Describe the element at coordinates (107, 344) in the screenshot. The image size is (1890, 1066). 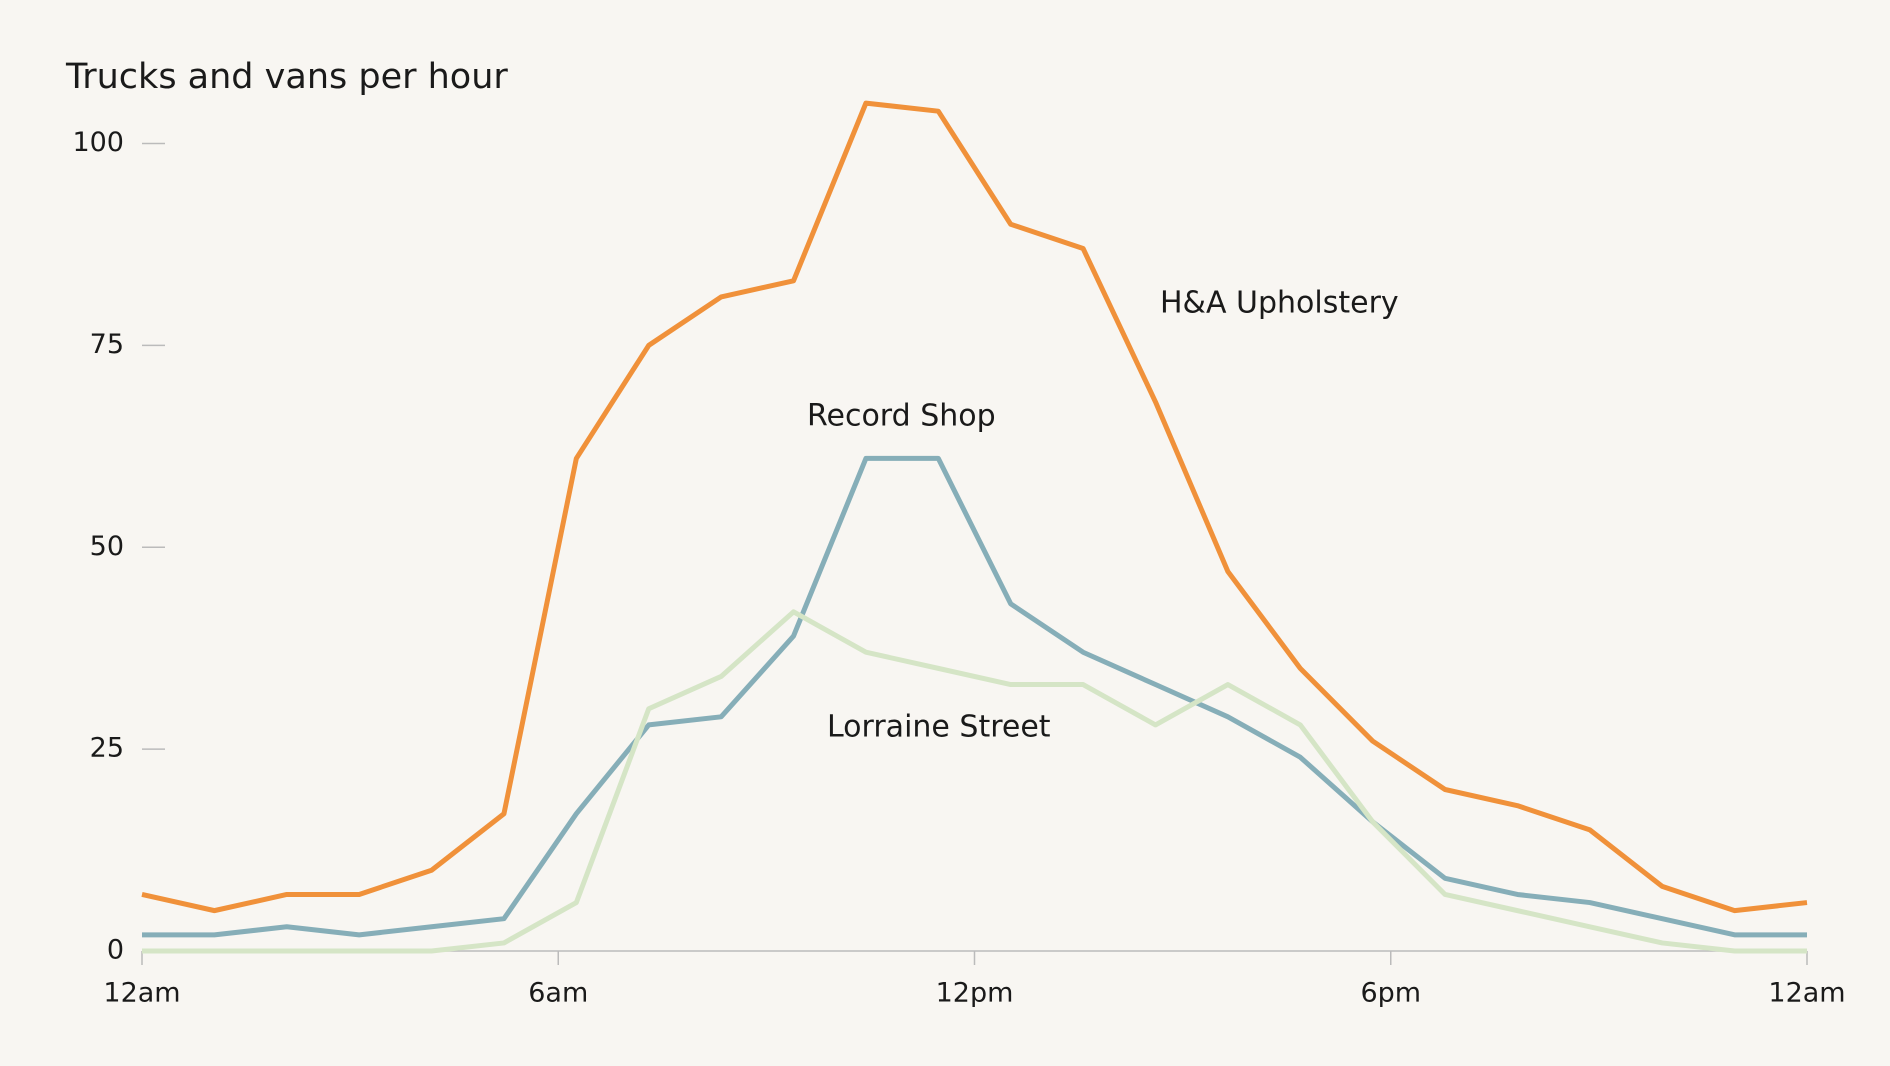
I see `y-tick-label: 75` at that location.